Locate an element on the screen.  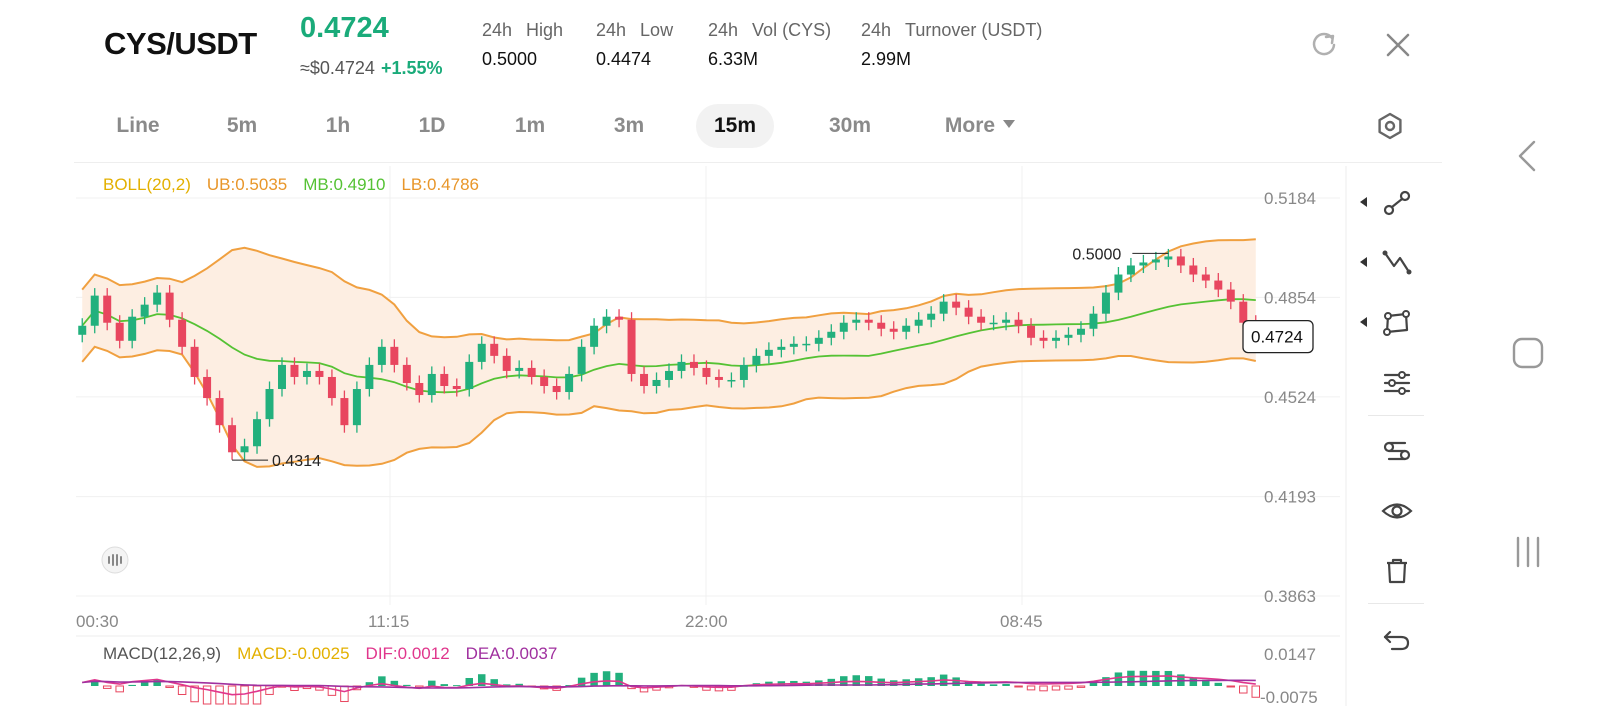
tab-1d: 1D is located at coordinates (432, 125).